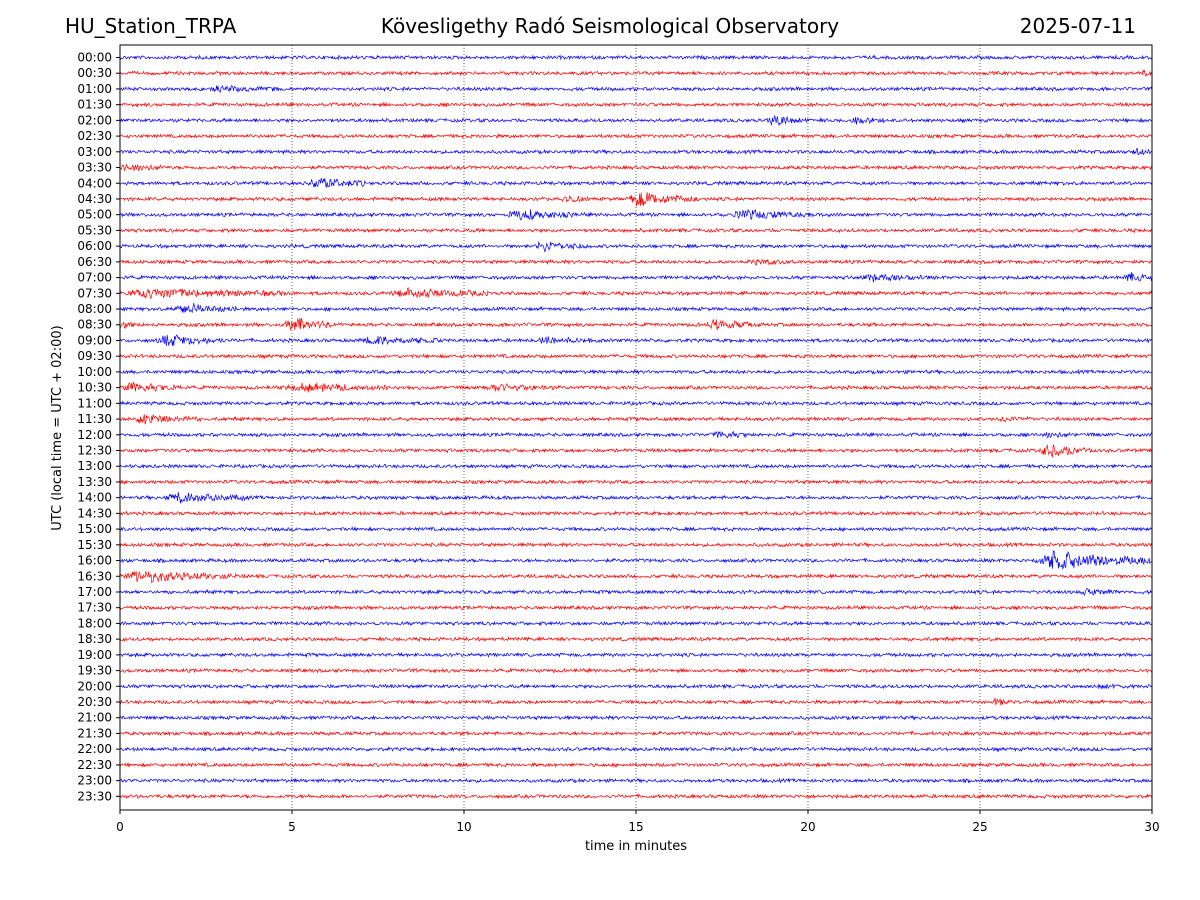  Describe the element at coordinates (94, 356) in the screenshot. I see `y-tick-label: 09:30` at that location.